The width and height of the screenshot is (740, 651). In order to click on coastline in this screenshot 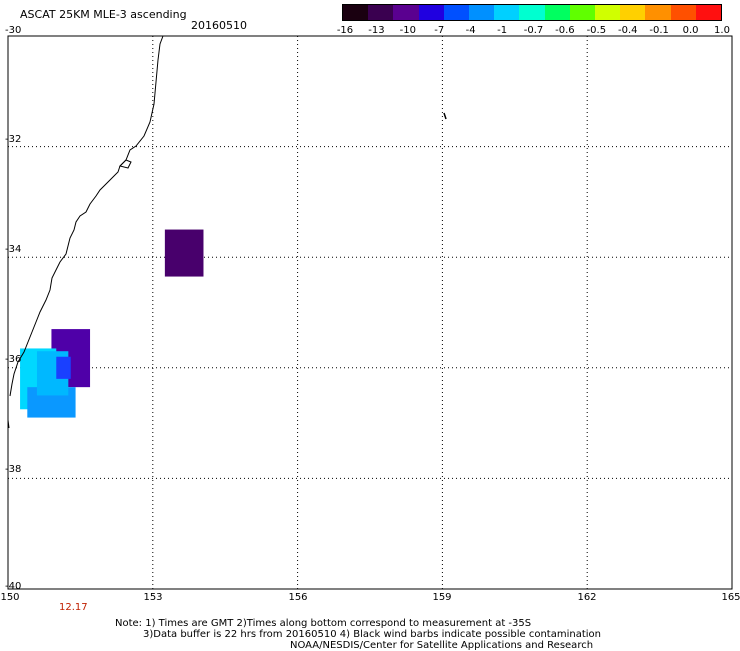, I will do `click(86, 216)`.